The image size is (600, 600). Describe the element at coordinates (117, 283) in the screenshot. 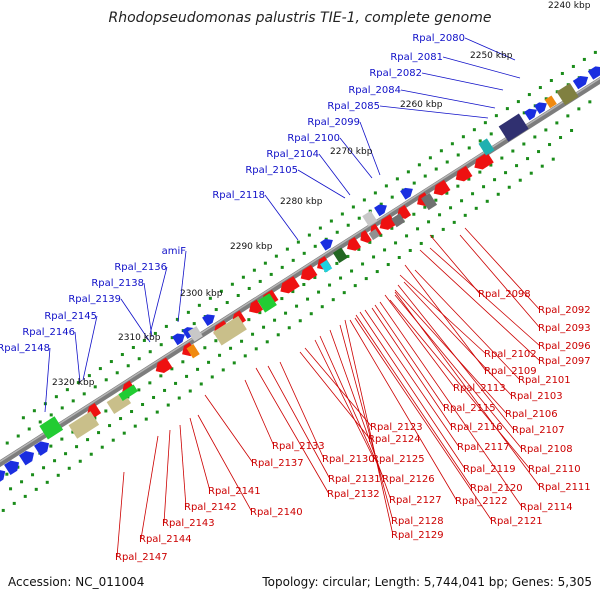

I see `gene-label: Rpal_2138` at that location.